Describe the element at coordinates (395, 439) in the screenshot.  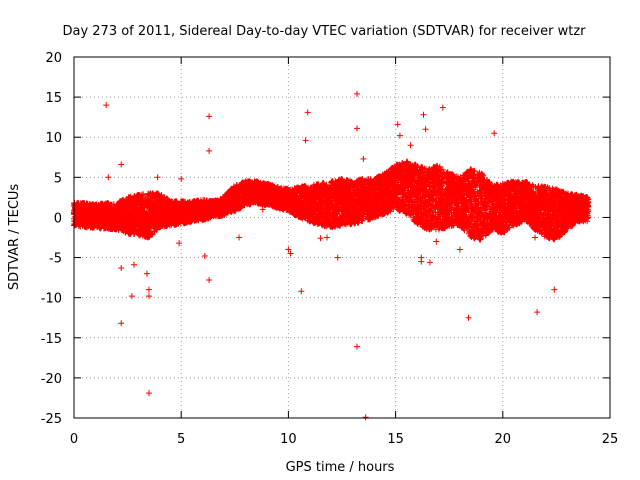
I see `x-tick-label: 15` at that location.